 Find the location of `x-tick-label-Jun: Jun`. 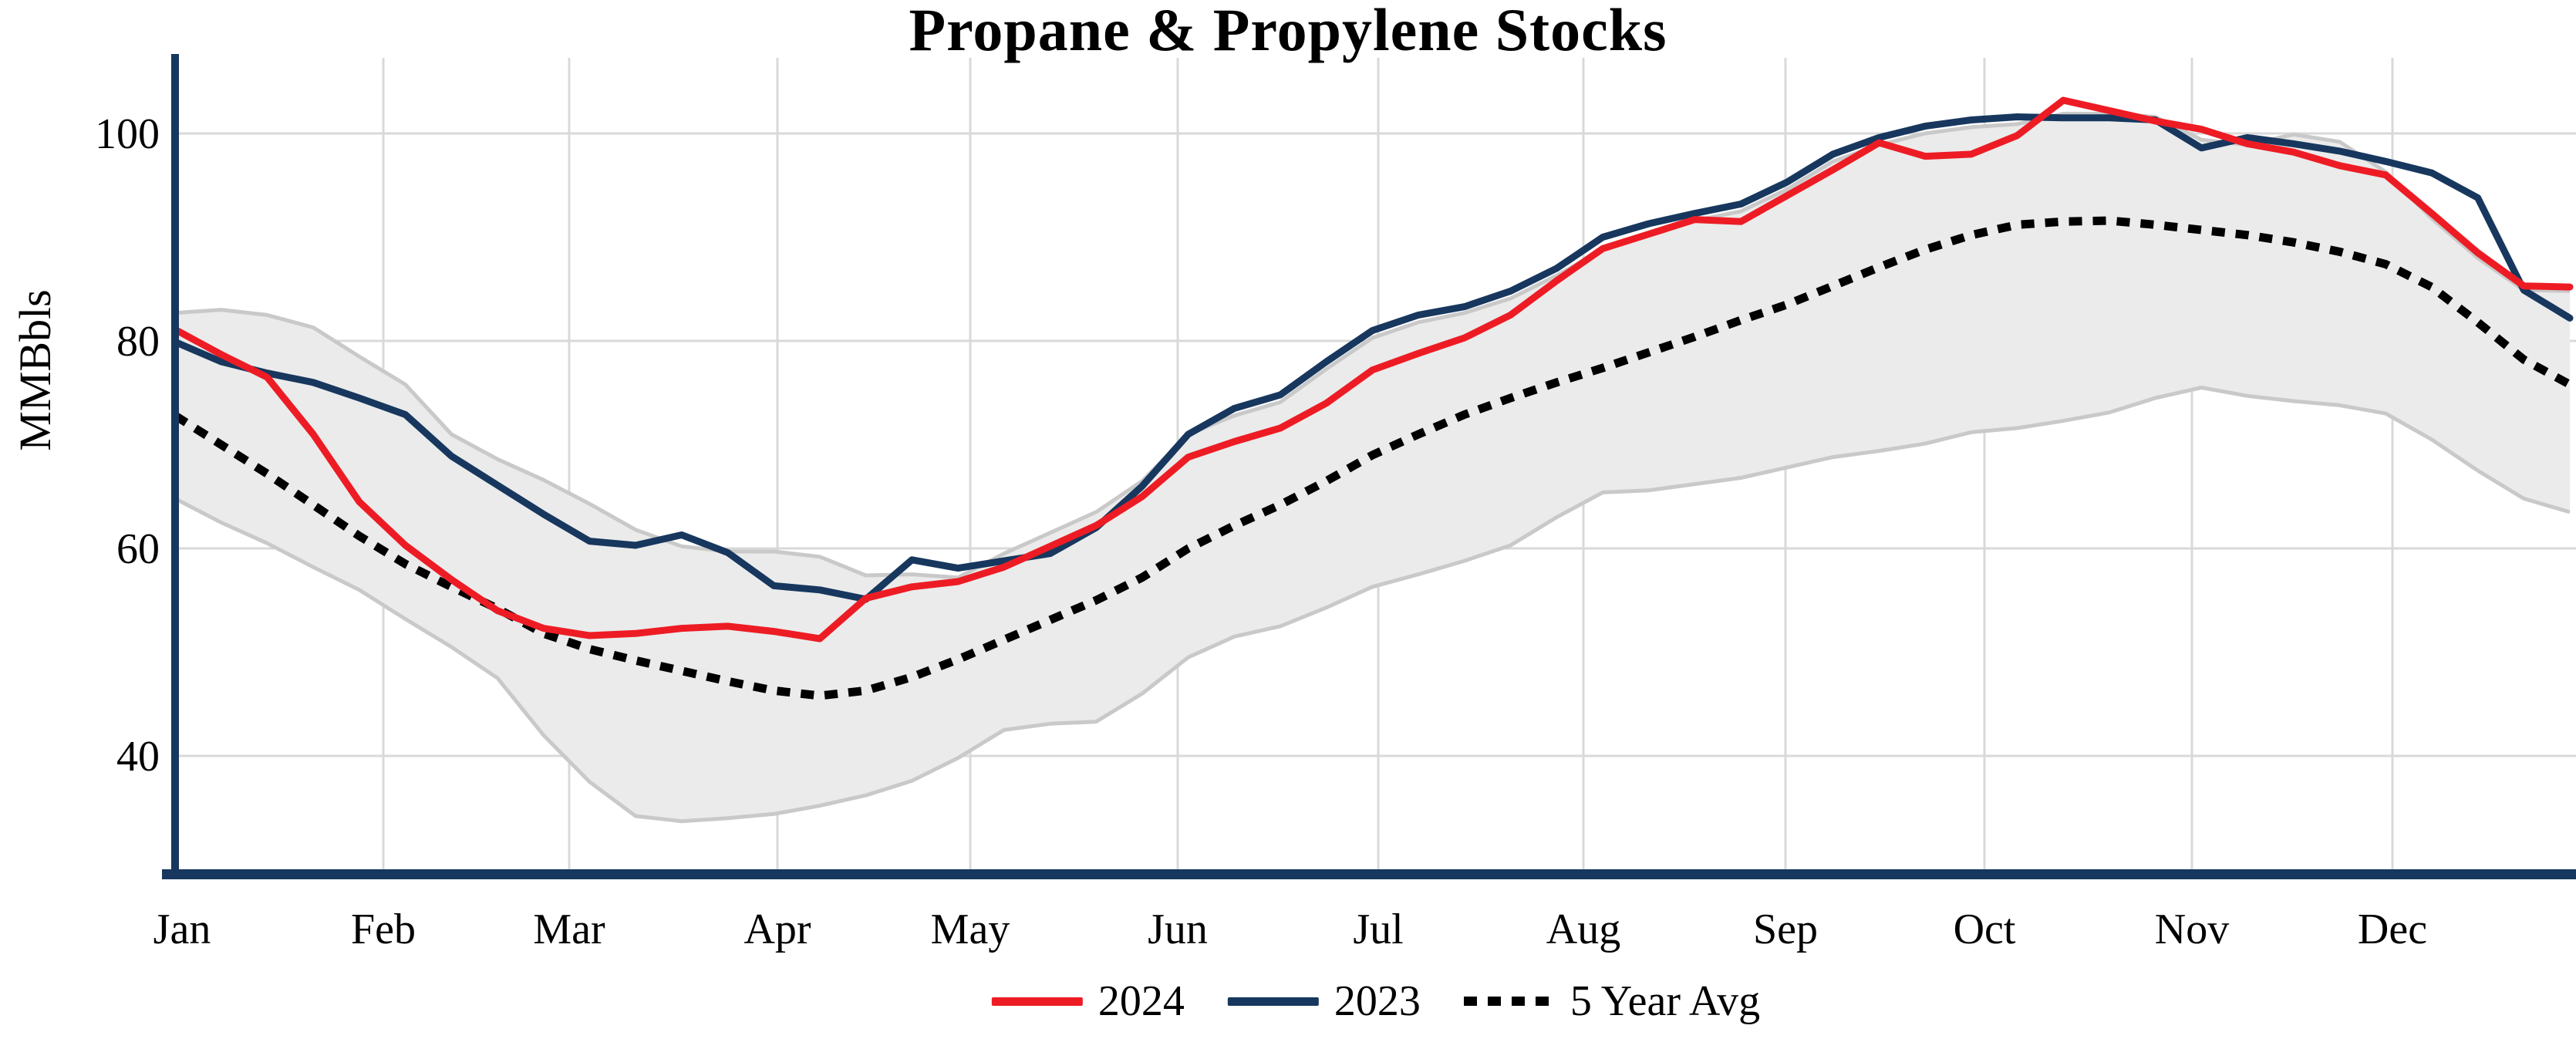

x-tick-label-Jun: Jun is located at coordinates (1178, 930).